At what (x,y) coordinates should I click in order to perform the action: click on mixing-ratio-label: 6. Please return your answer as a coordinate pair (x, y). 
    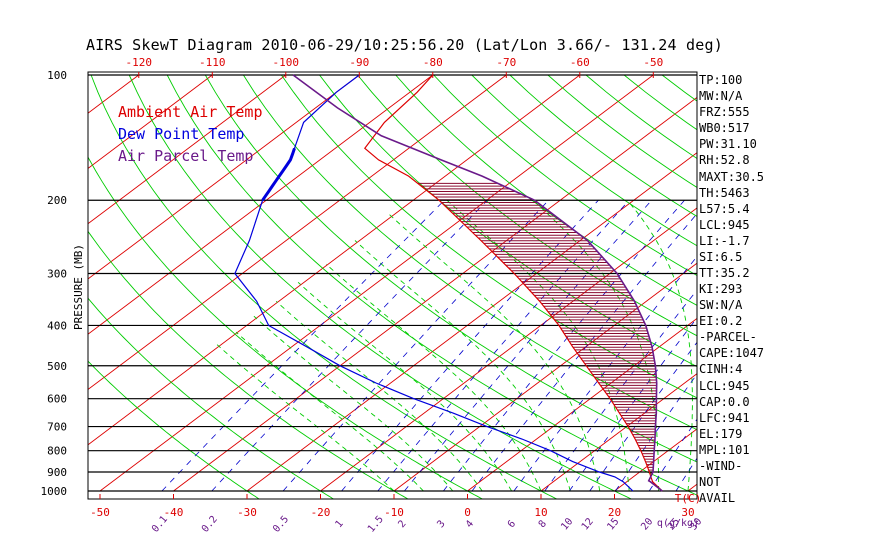
    Looking at the image, I should click on (512, 525).